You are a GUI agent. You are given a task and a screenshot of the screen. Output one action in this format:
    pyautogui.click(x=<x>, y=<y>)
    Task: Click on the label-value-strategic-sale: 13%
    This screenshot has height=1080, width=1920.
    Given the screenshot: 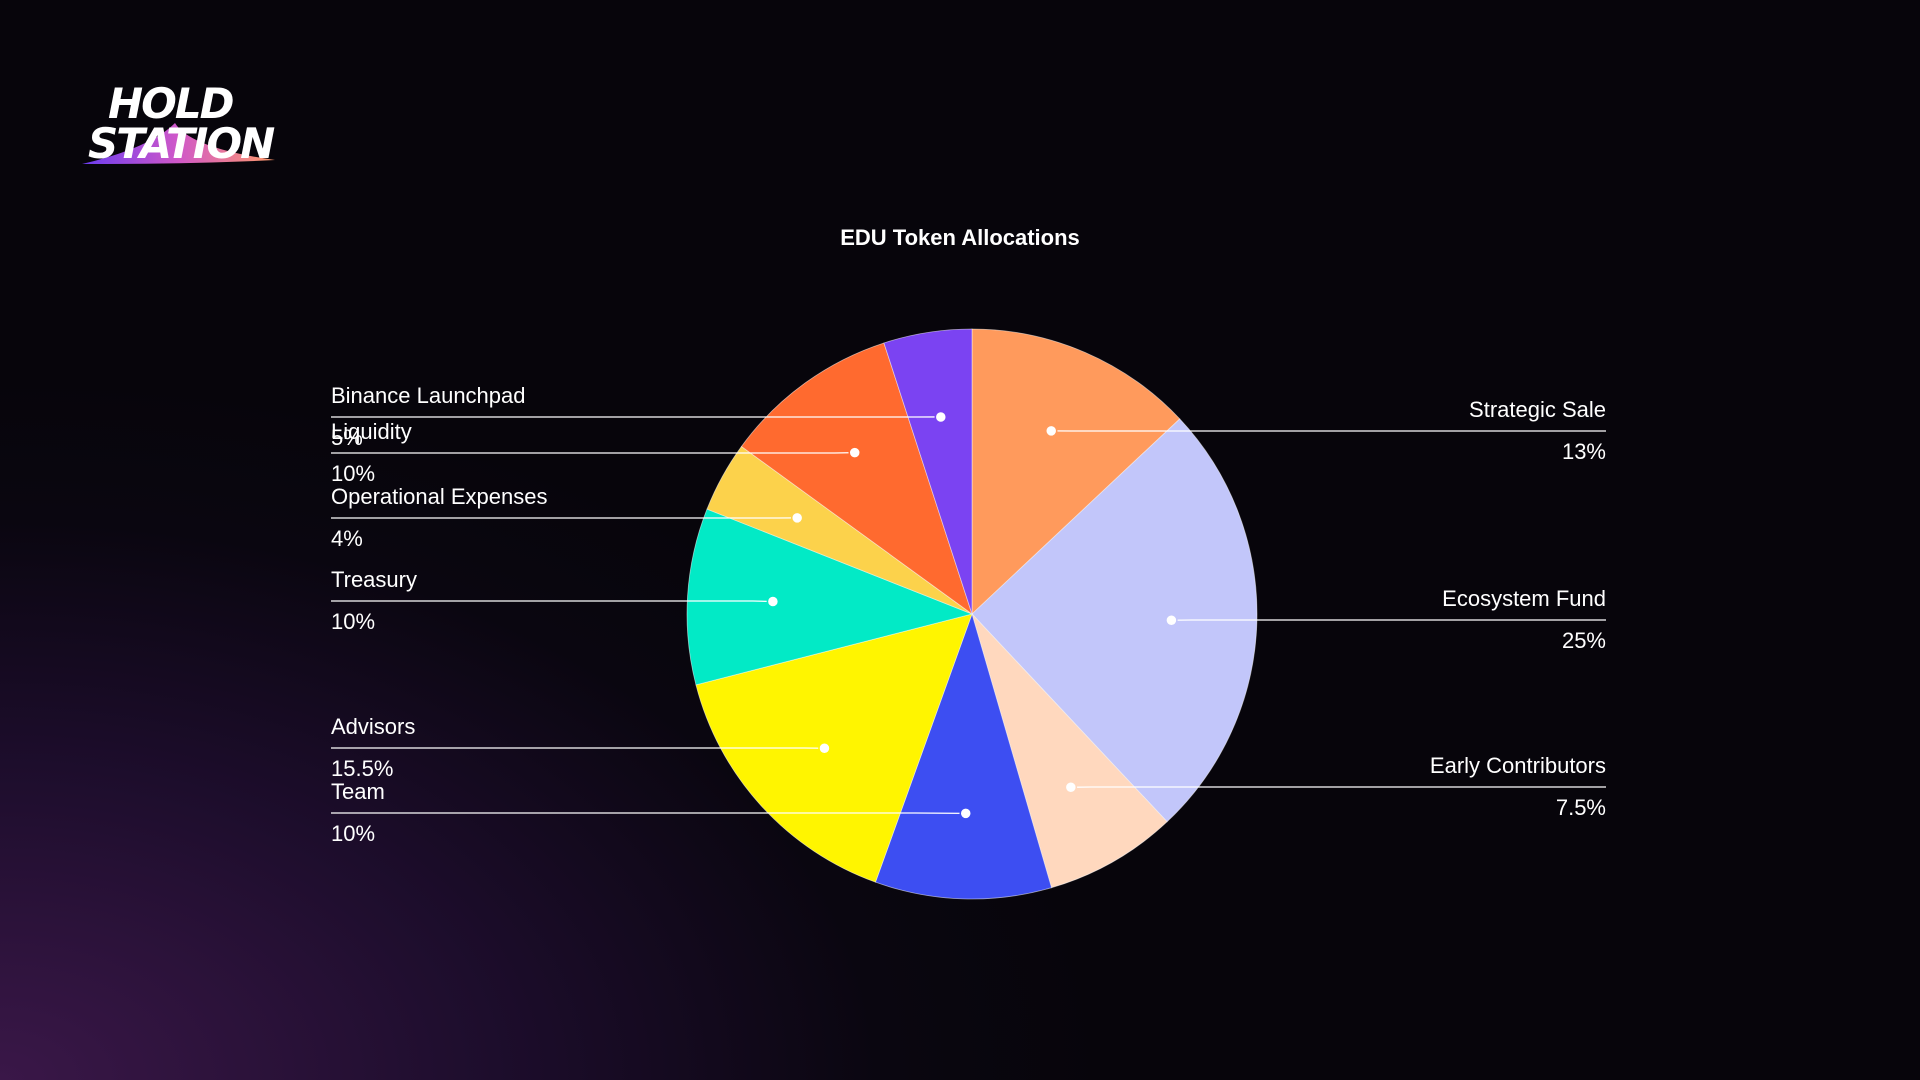 What is the action you would take?
    pyautogui.click(x=1584, y=451)
    